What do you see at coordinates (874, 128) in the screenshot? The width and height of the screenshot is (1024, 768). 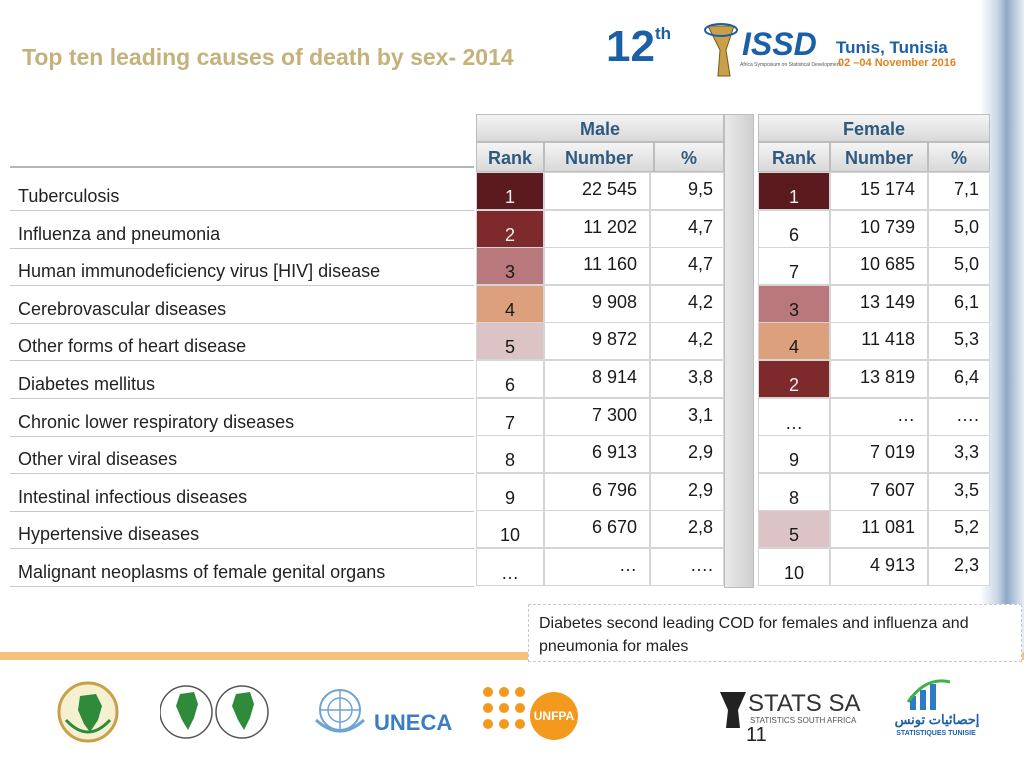 I see `female-header: Female` at bounding box center [874, 128].